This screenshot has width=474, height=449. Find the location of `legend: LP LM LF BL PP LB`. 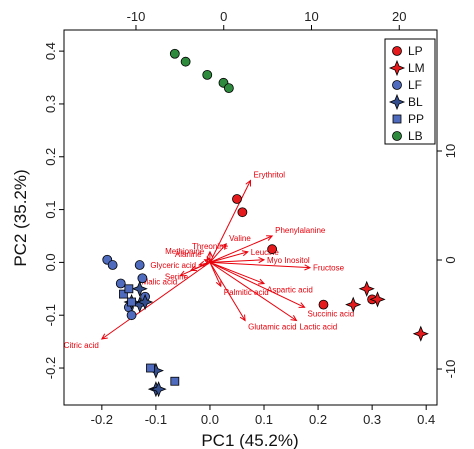

legend: LP LM LF BL PP LB is located at coordinates (410, 91).